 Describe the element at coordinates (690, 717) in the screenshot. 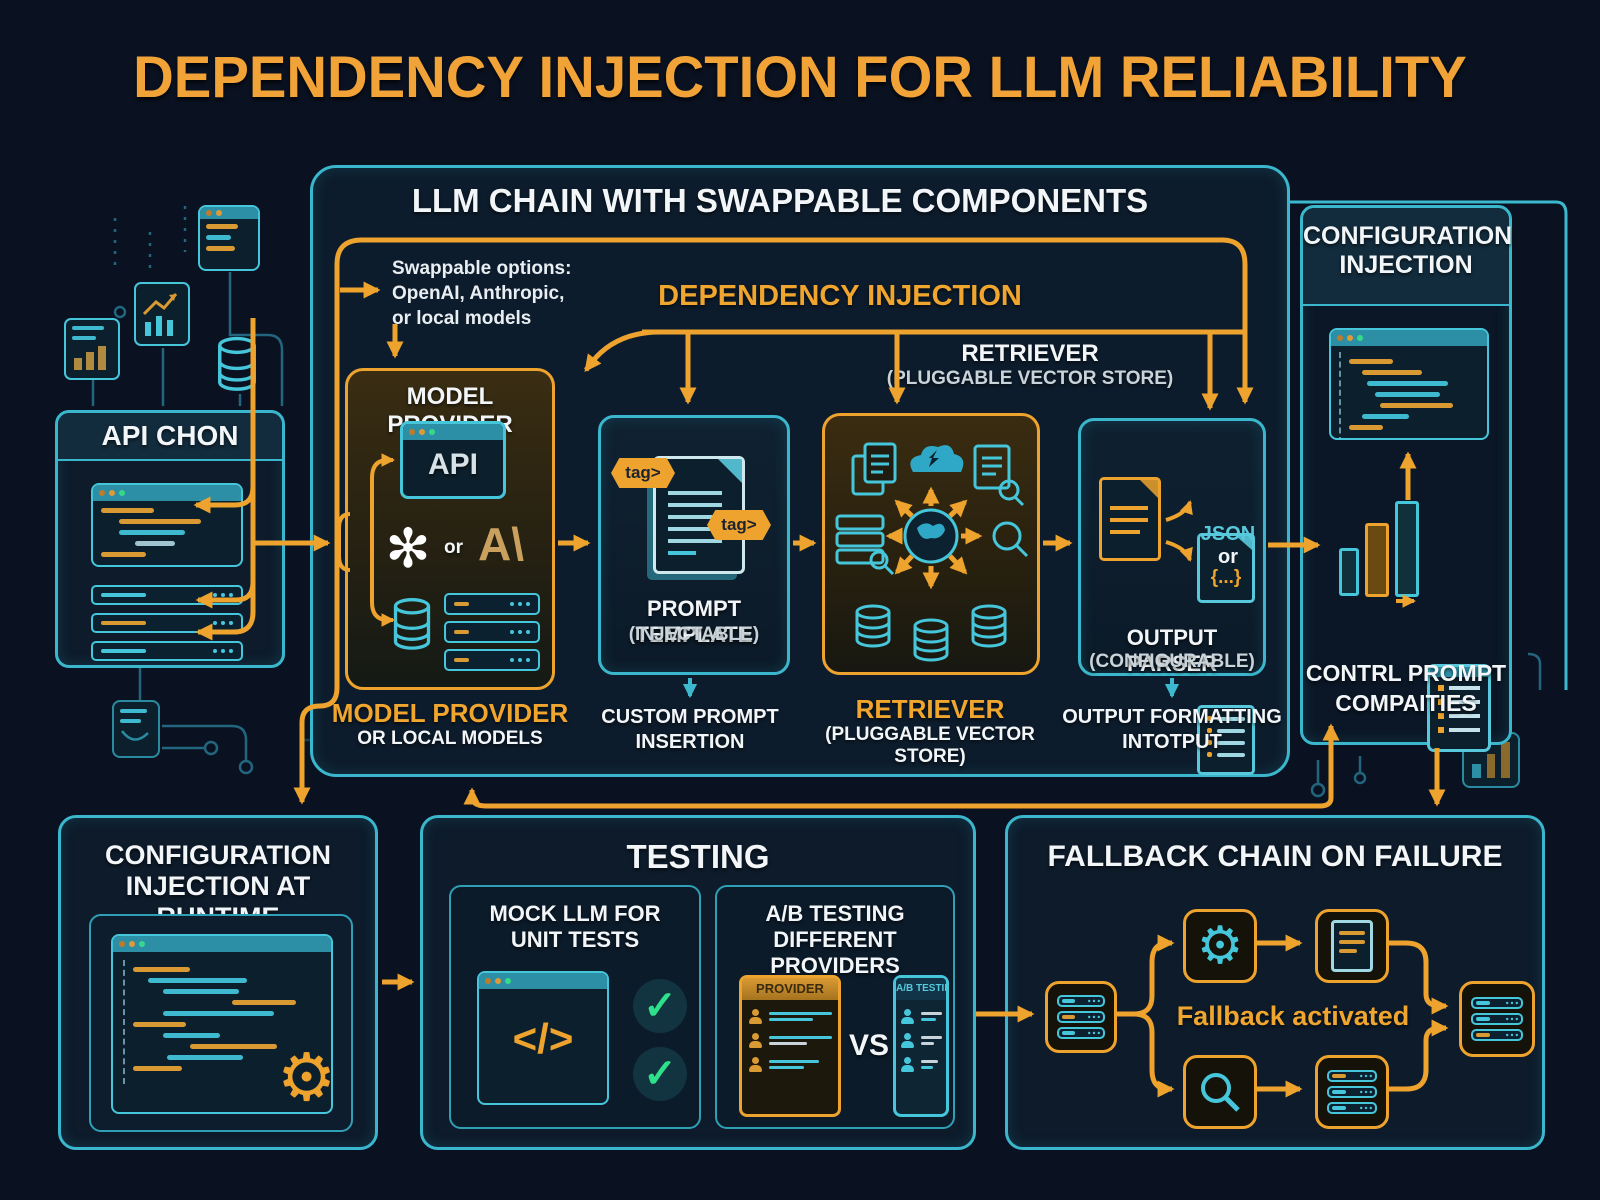

I see `prompt-template-caption-1: CUSTOM PROMPT` at that location.